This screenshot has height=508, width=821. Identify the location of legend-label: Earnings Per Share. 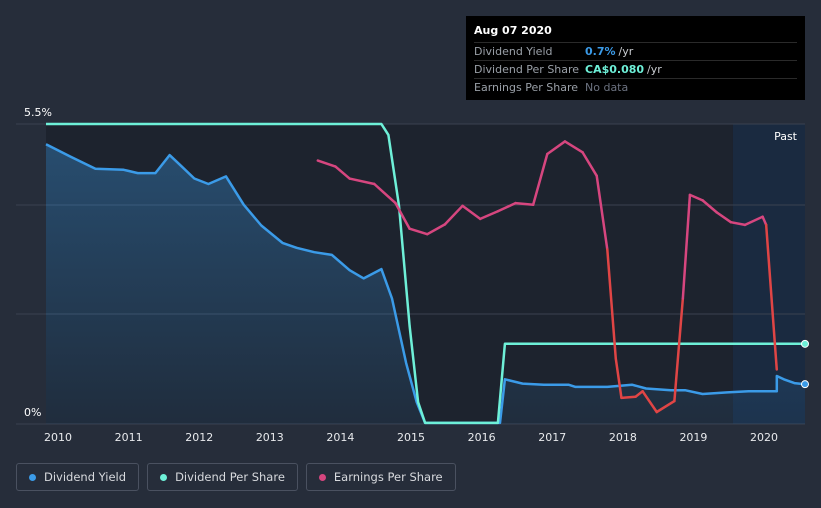
(388, 477).